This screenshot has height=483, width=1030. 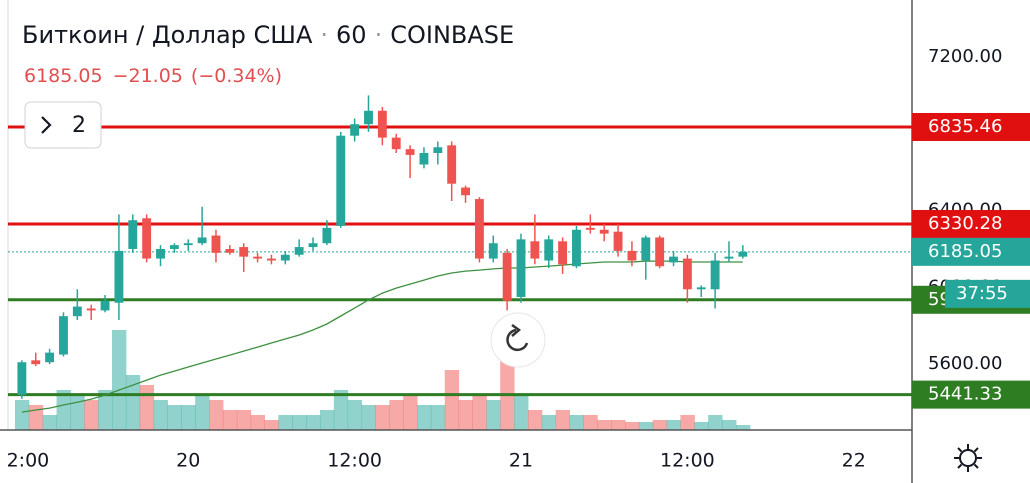 What do you see at coordinates (433, 461) in the screenshot?
I see `x-axis: 12:00 20 12:00 21 12:00 22` at bounding box center [433, 461].